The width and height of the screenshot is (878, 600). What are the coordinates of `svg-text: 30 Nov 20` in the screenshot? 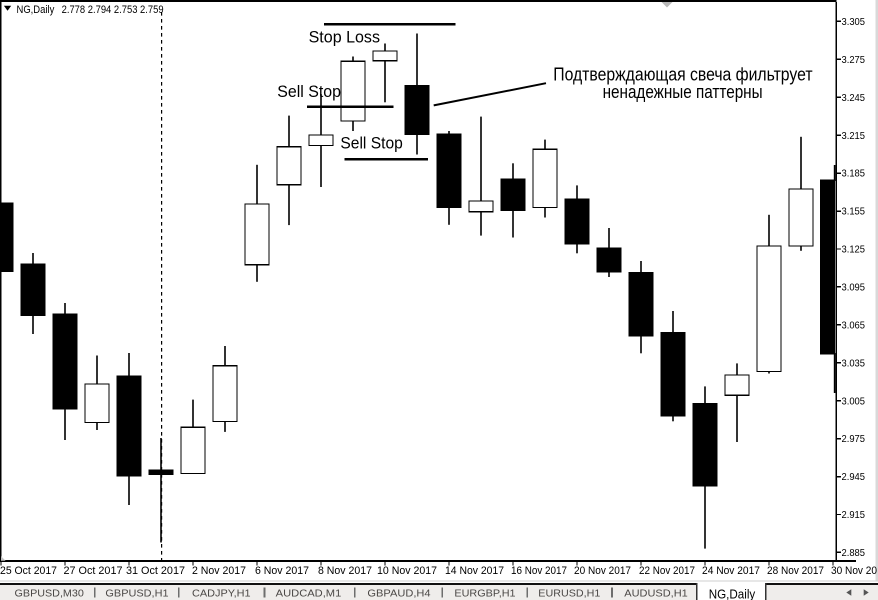 It's located at (854, 571).